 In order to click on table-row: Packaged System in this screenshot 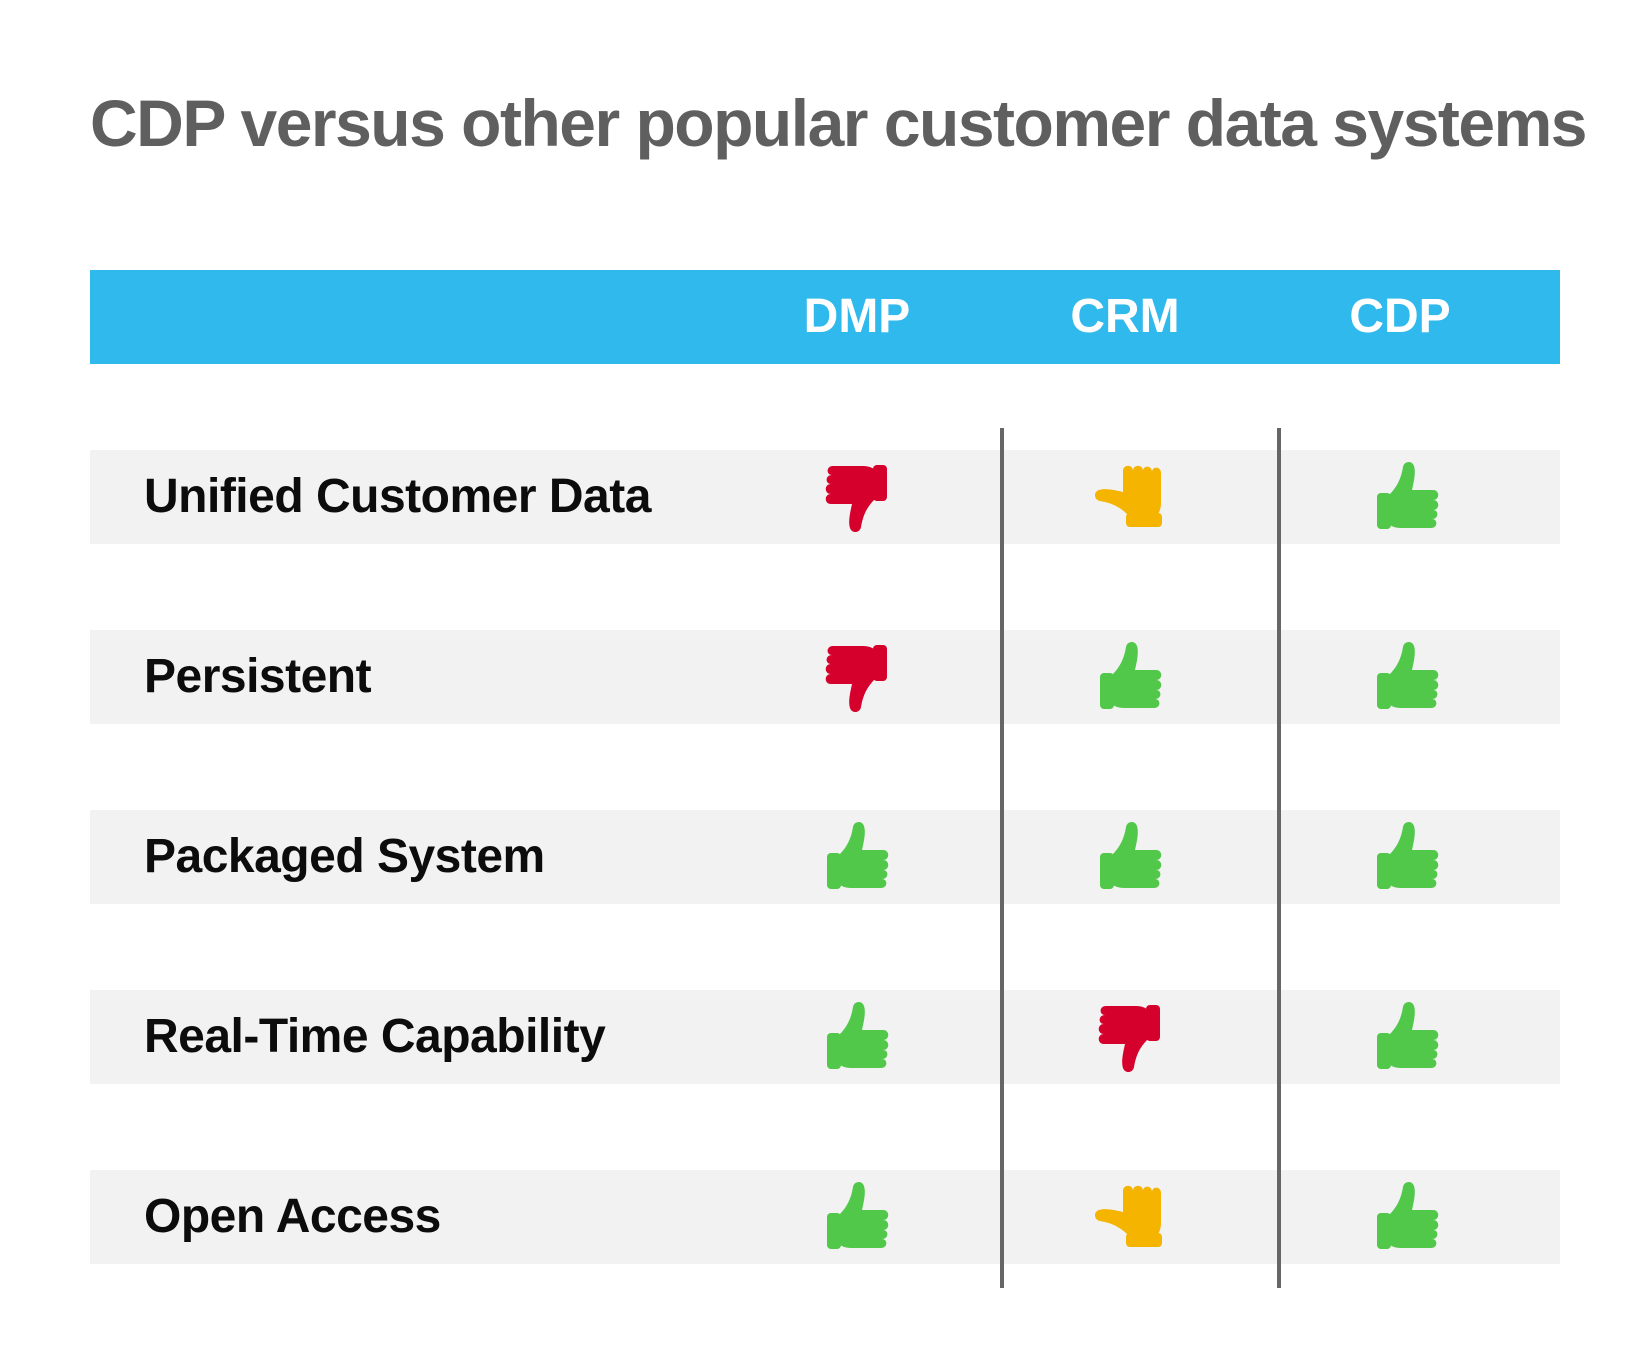, I will do `click(825, 857)`.